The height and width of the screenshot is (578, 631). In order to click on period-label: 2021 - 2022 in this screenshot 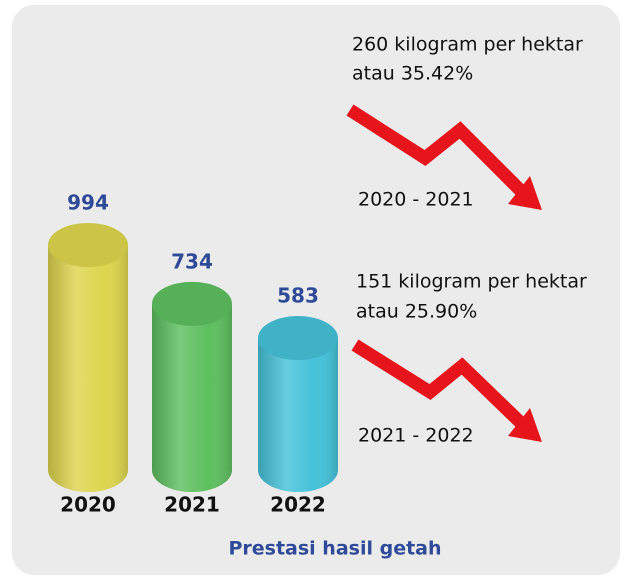, I will do `click(416, 436)`.